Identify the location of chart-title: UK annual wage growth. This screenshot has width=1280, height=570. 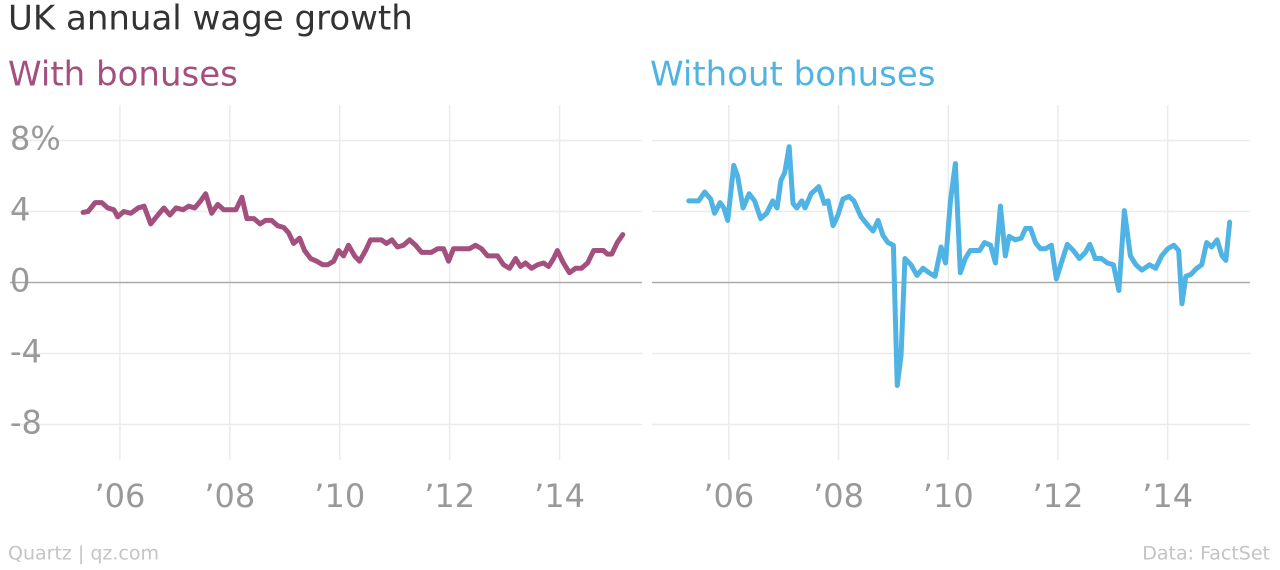
(210, 19).